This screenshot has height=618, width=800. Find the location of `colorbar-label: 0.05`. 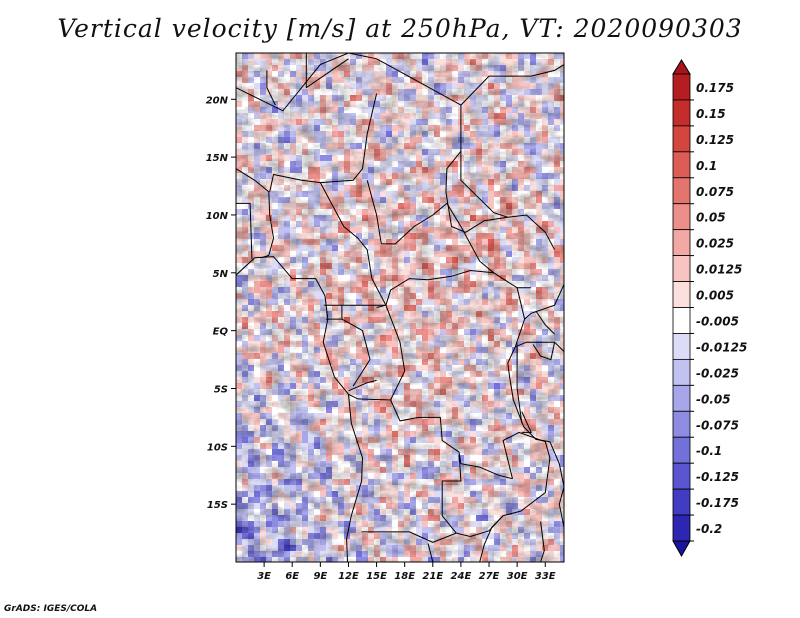

colorbar-label: 0.05 is located at coordinates (711, 218).